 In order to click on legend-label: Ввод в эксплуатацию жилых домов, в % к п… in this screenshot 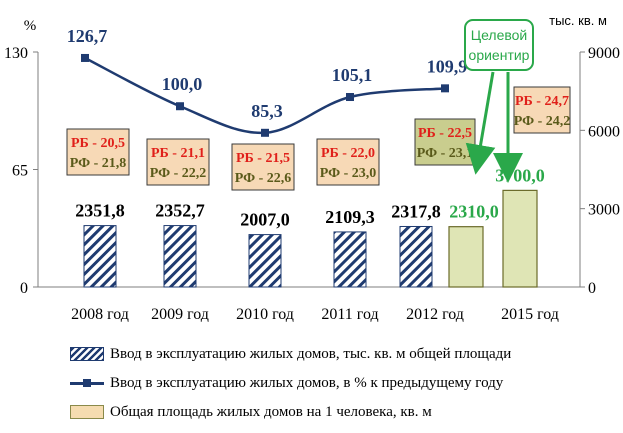, I will do `click(307, 382)`.